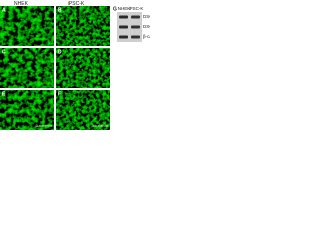 The width and height of the screenshot is (320, 240). What do you see at coordinates (60, 52) in the screenshot?
I see `panel-label: D` at bounding box center [60, 52].